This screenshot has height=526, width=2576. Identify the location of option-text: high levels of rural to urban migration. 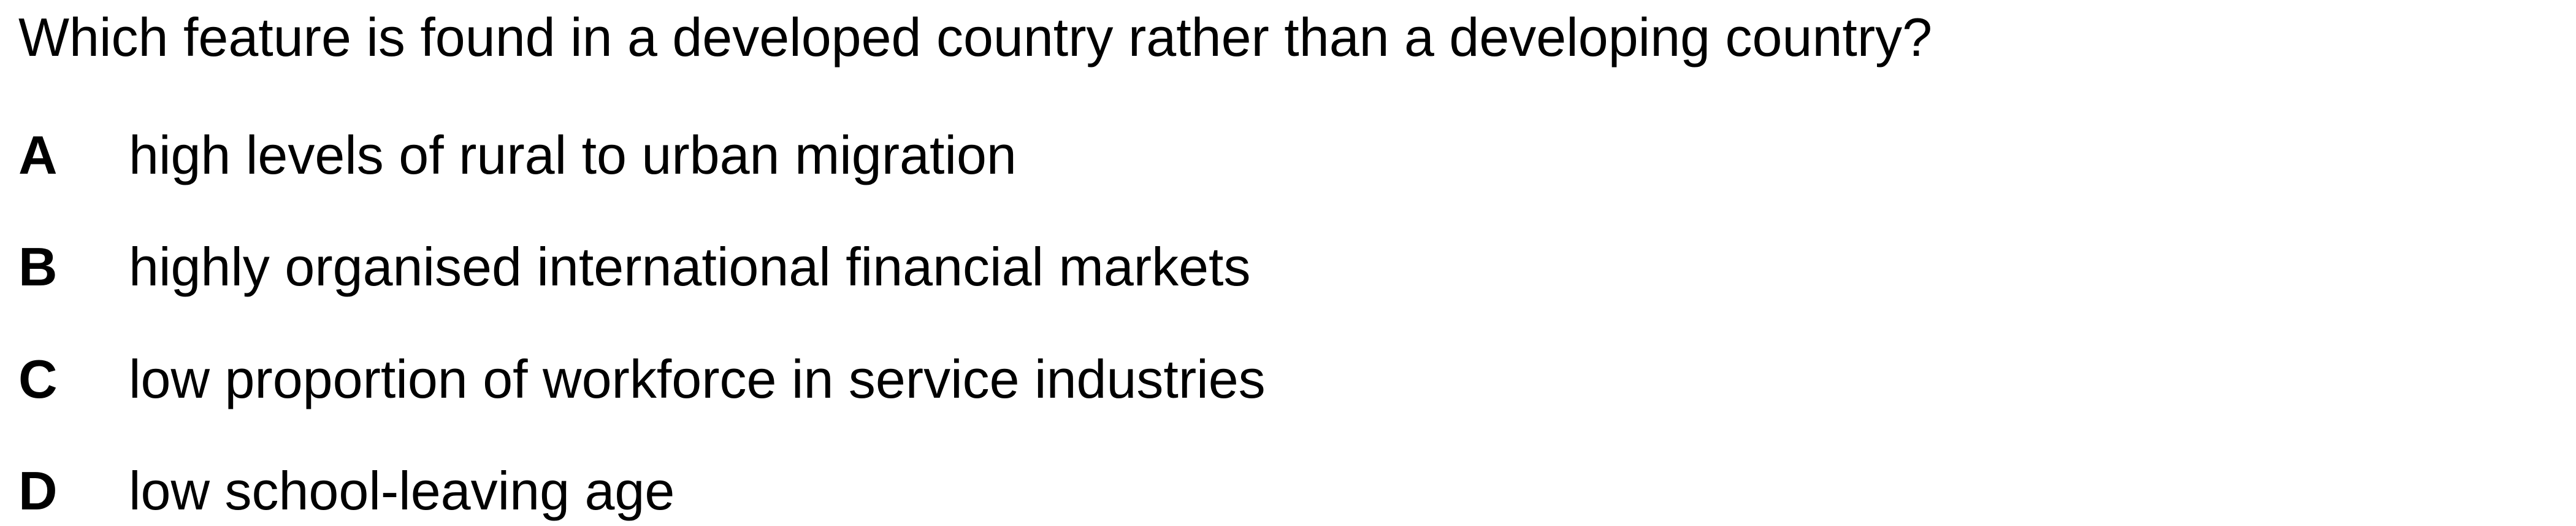
(573, 155).